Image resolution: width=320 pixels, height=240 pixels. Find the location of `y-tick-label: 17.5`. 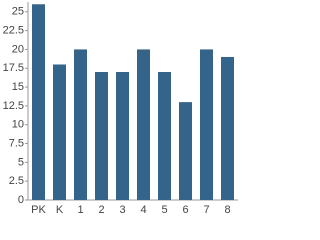

y-tick-label: 17.5 is located at coordinates (13, 68).